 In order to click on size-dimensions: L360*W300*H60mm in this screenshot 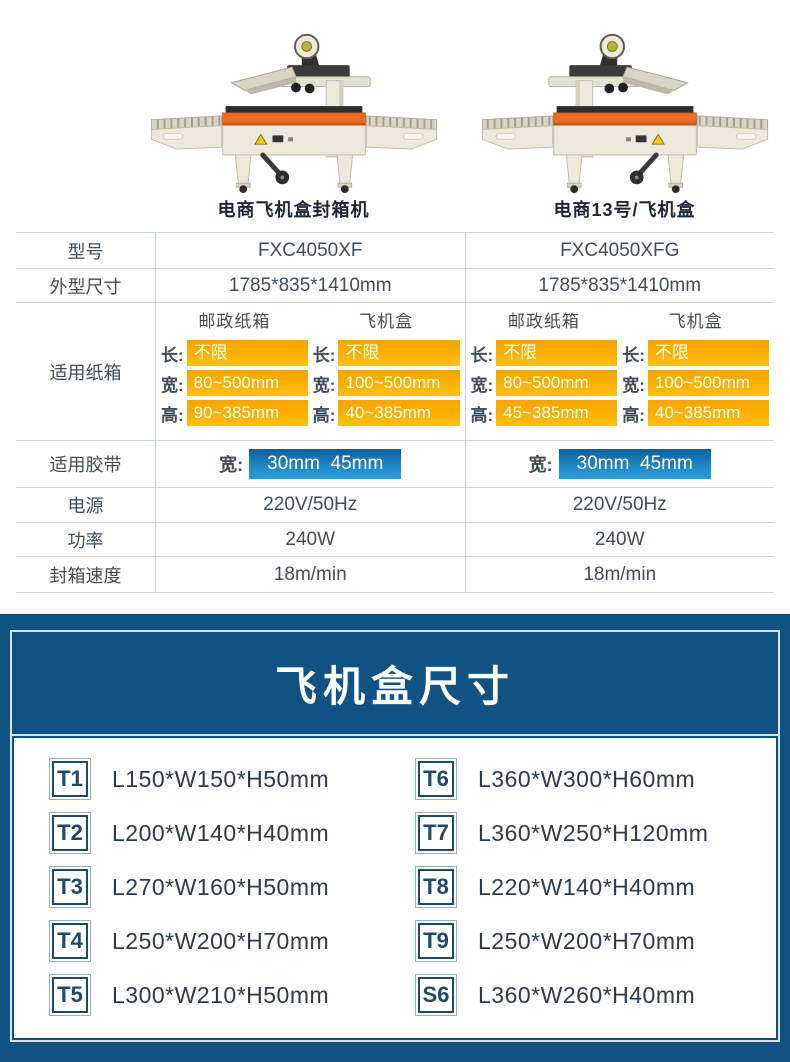, I will do `click(587, 778)`.